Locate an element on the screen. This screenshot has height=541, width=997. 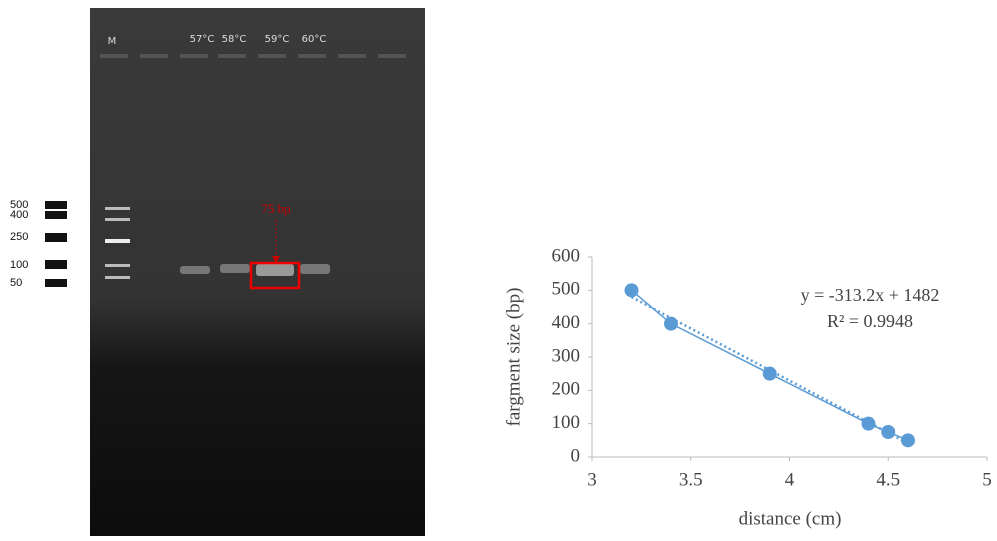
x-tick-label: 4 is located at coordinates (790, 479).